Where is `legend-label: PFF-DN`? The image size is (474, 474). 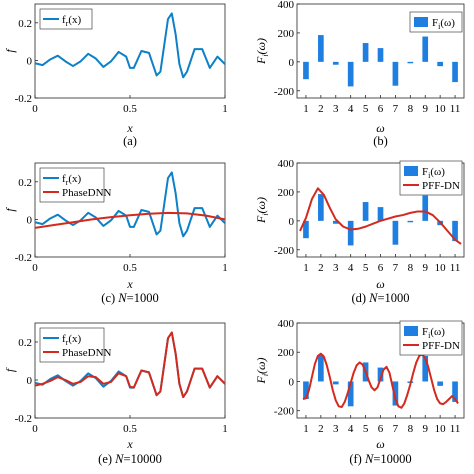 legend-label: PFF-DN is located at coordinates (441, 346).